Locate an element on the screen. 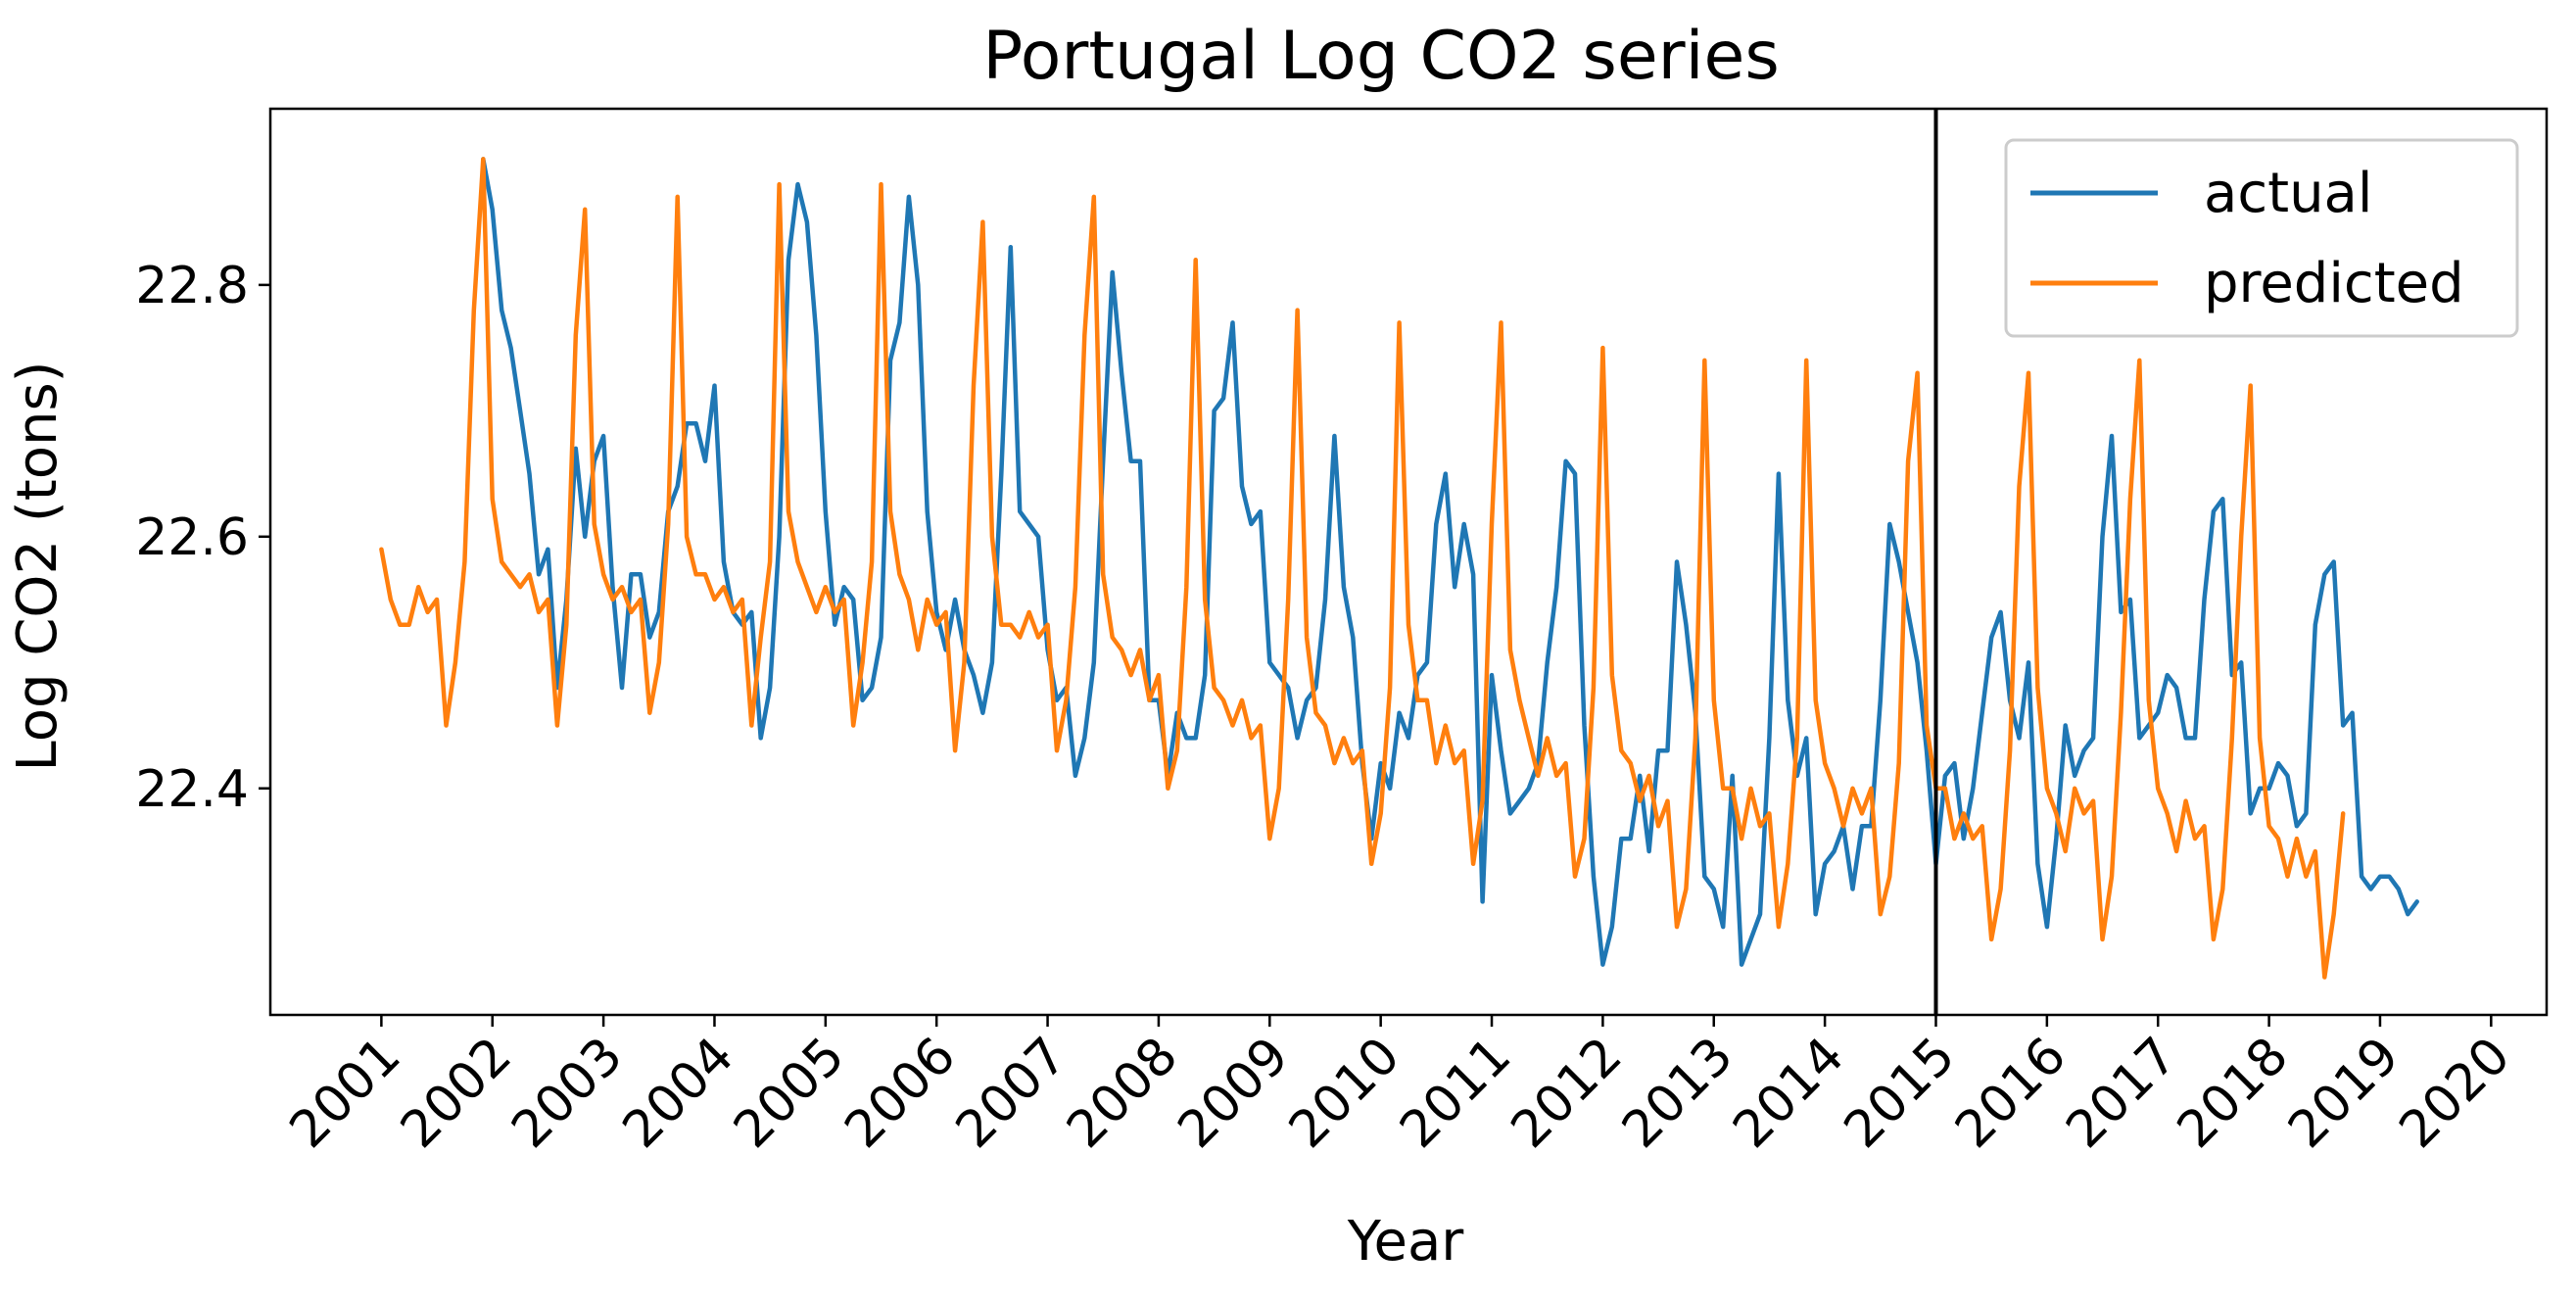 The width and height of the screenshot is (2576, 1299). legend-box is located at coordinates (2262, 238).